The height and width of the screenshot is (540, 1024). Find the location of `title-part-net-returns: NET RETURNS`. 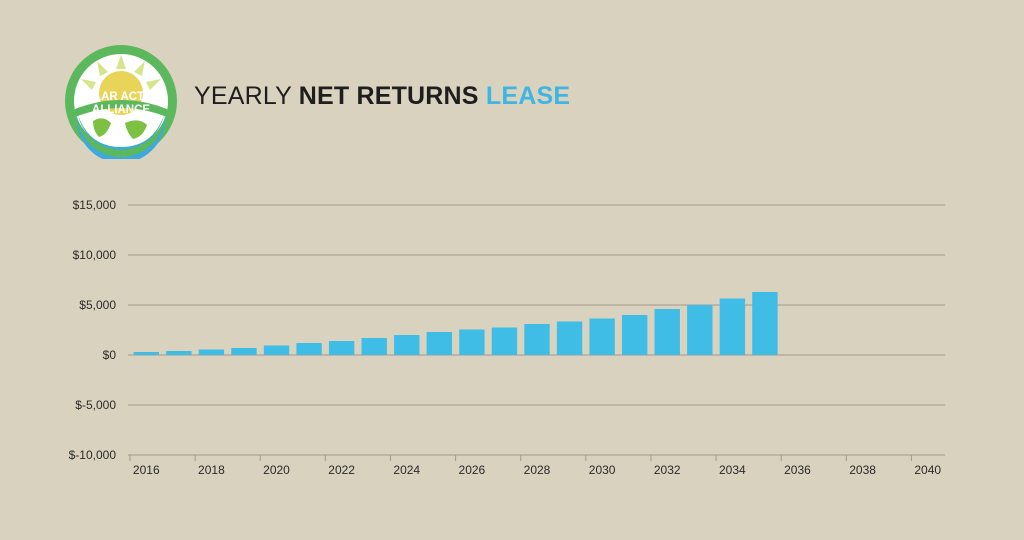

title-part-net-returns: NET RETURNS is located at coordinates (392, 96).